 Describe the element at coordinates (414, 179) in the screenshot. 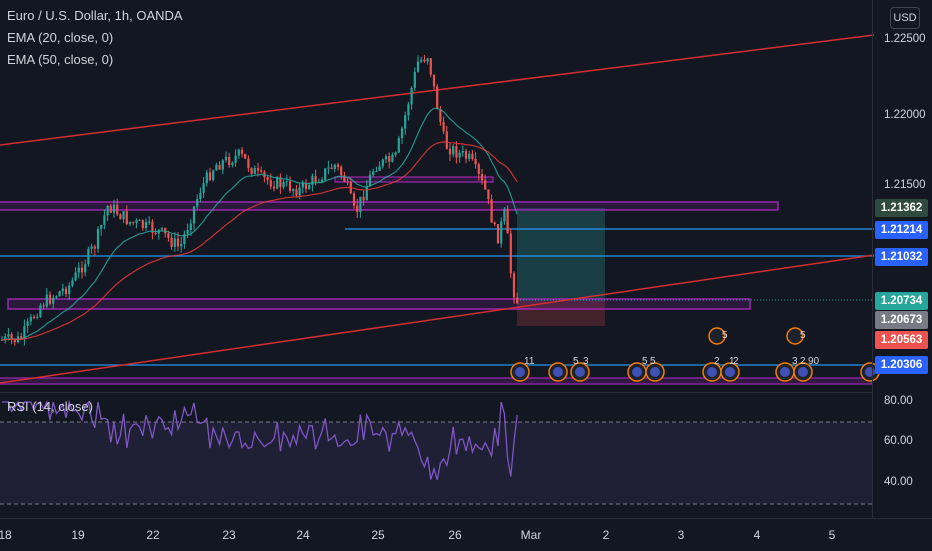

I see `mid-zone` at that location.